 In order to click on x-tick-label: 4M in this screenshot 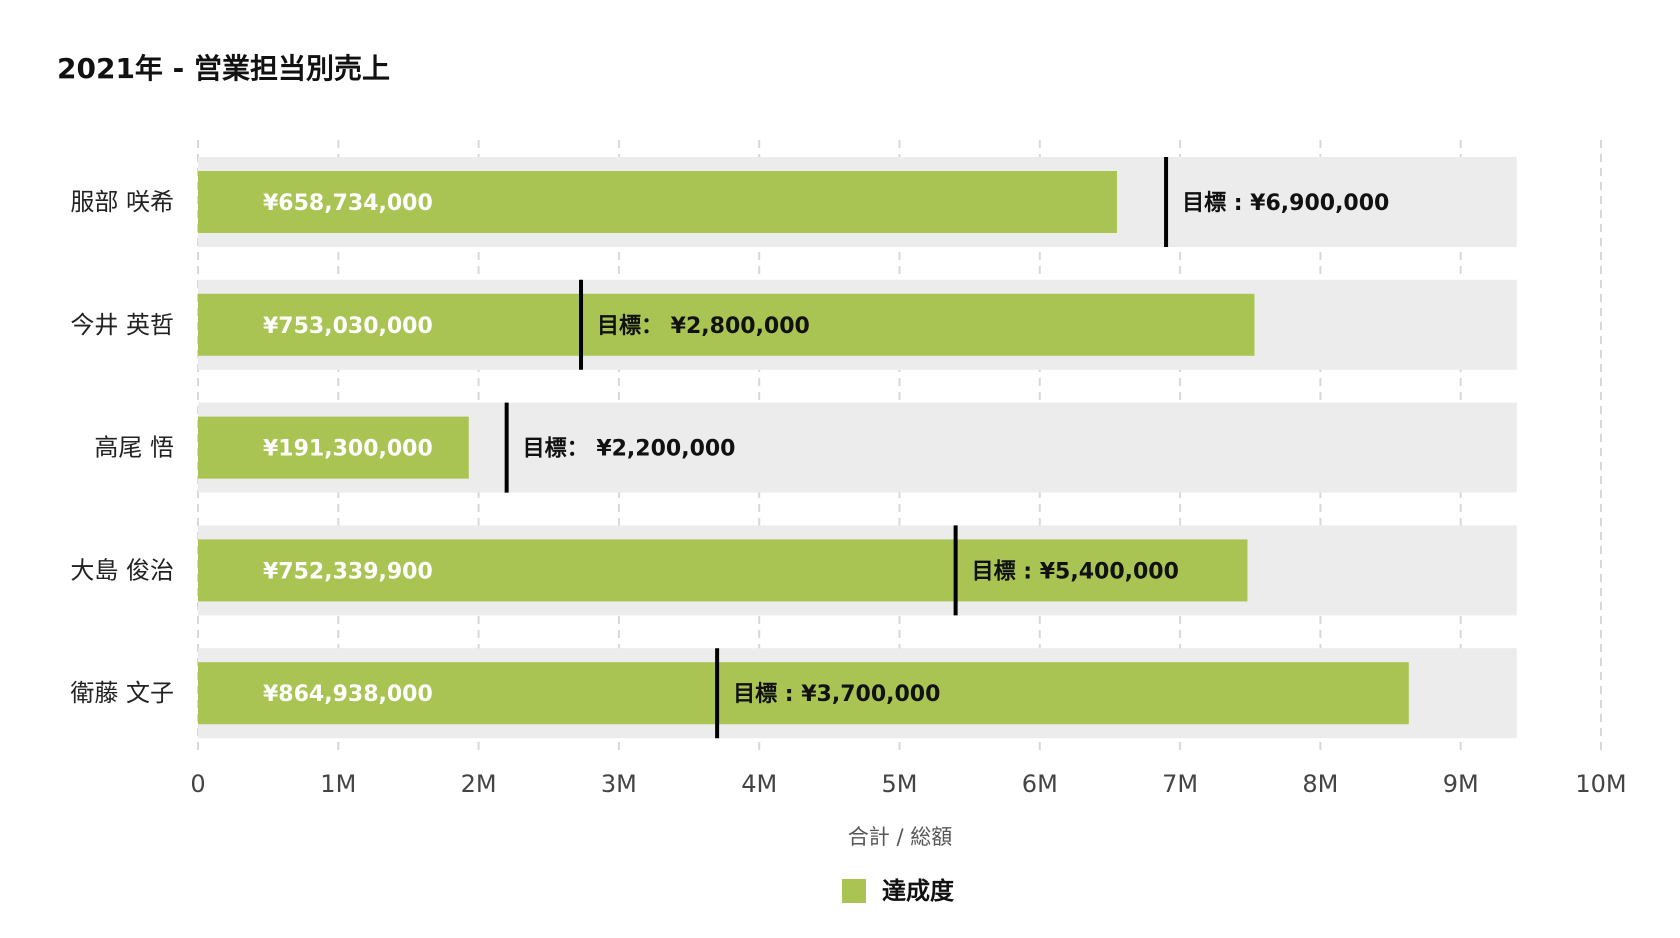, I will do `click(759, 784)`.